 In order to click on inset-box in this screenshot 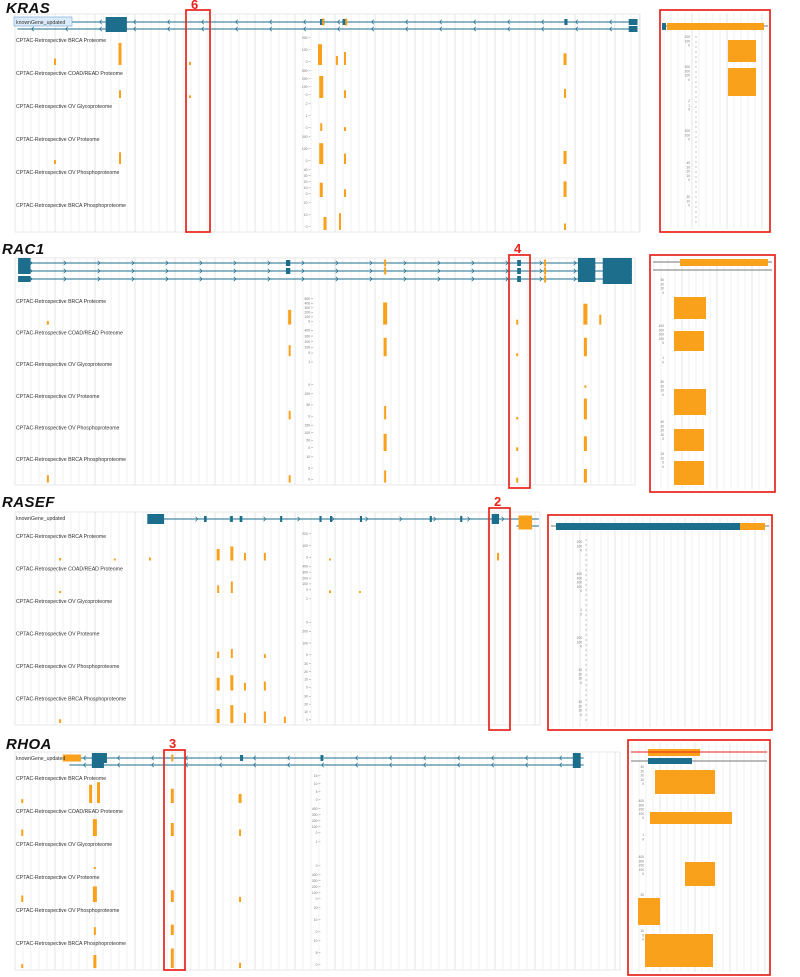, I will do `click(712, 373)`.